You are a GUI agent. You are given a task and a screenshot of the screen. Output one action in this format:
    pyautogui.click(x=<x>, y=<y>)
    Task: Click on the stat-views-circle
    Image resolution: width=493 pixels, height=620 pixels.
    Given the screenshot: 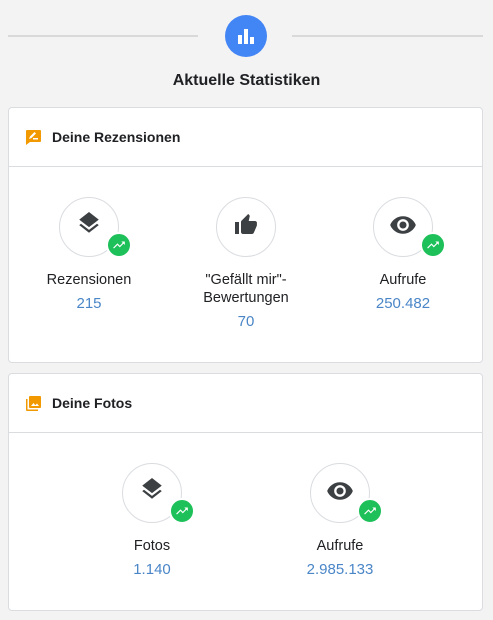 What is the action you would take?
    pyautogui.click(x=409, y=227)
    